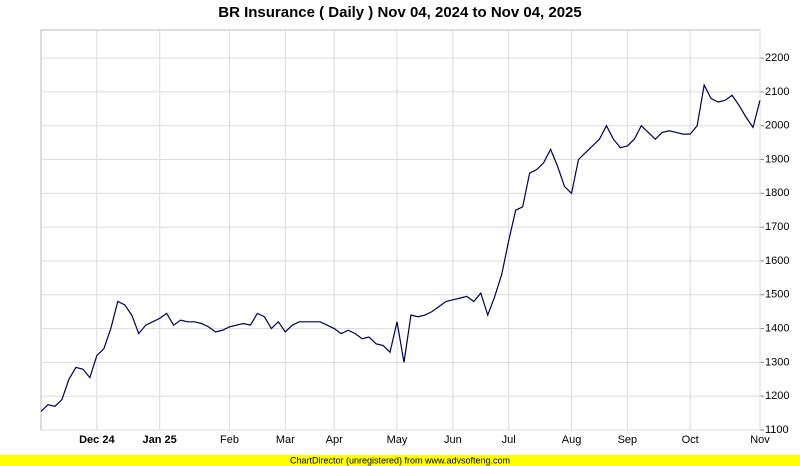  Describe the element at coordinates (777, 430) in the screenshot. I see `y-tick-label: 1100` at that location.